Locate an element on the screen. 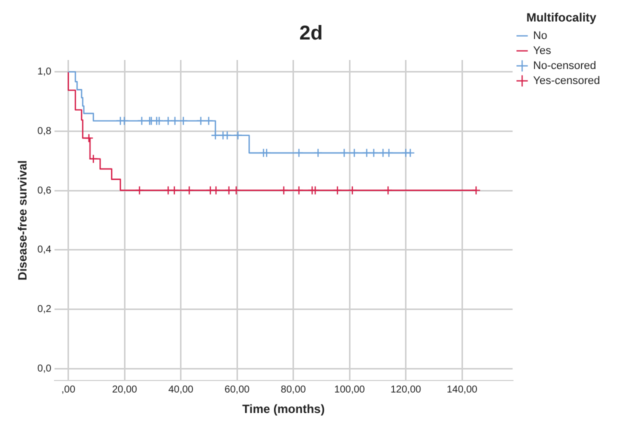  chart-title: 2d is located at coordinates (311, 33).